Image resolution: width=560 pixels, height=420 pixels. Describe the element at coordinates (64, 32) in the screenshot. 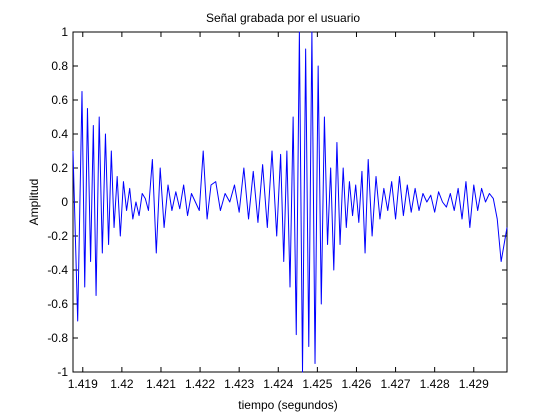

I see `y-tick-label: 1` at that location.